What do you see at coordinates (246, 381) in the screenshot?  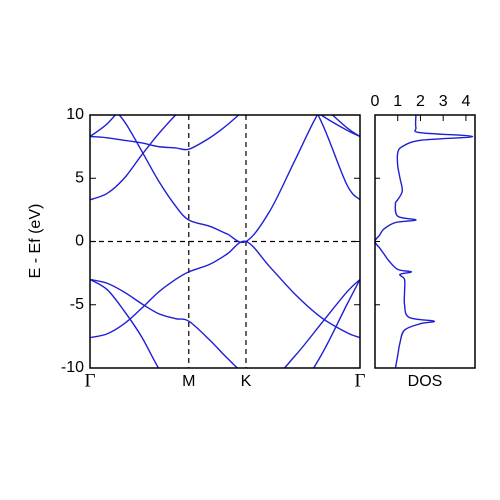 I see `x-tick-label: K` at bounding box center [246, 381].